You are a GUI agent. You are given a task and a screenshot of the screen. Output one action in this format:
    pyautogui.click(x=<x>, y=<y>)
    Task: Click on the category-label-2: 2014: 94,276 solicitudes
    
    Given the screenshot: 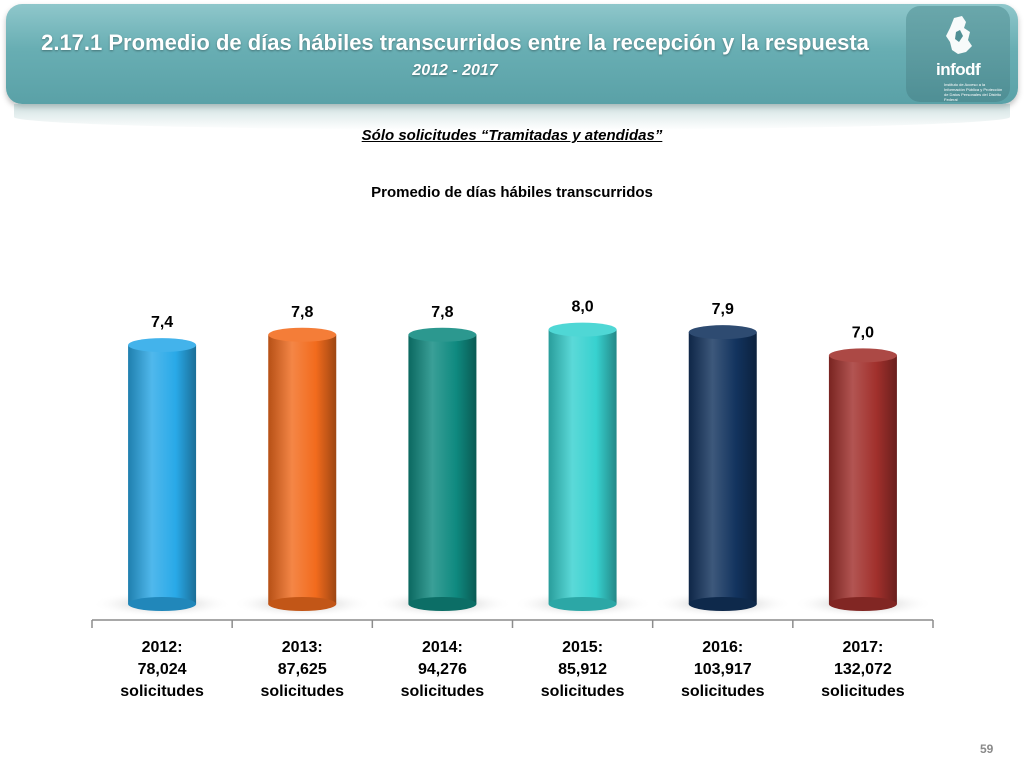 What is the action you would take?
    pyautogui.click(x=443, y=669)
    